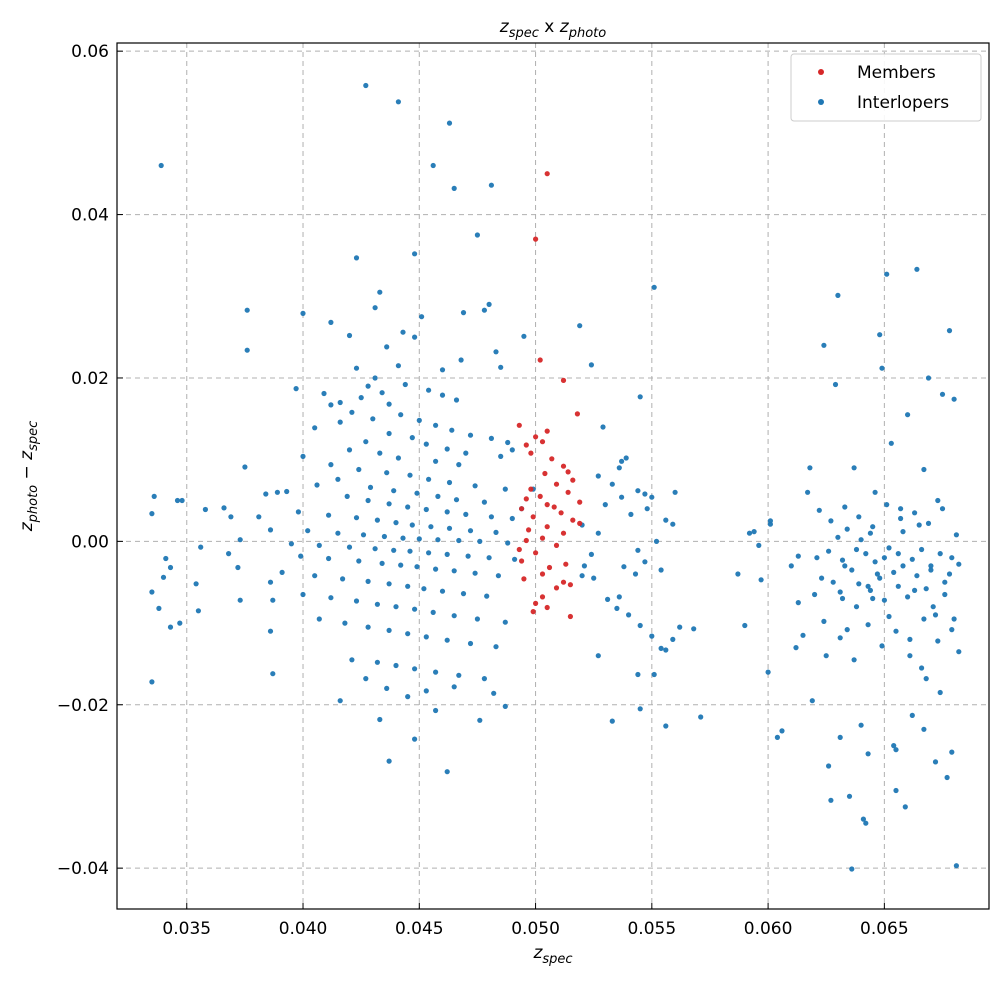 The image size is (1004, 983). What do you see at coordinates (303, 929) in the screenshot?
I see `x-tick-label: 0.040` at bounding box center [303, 929].